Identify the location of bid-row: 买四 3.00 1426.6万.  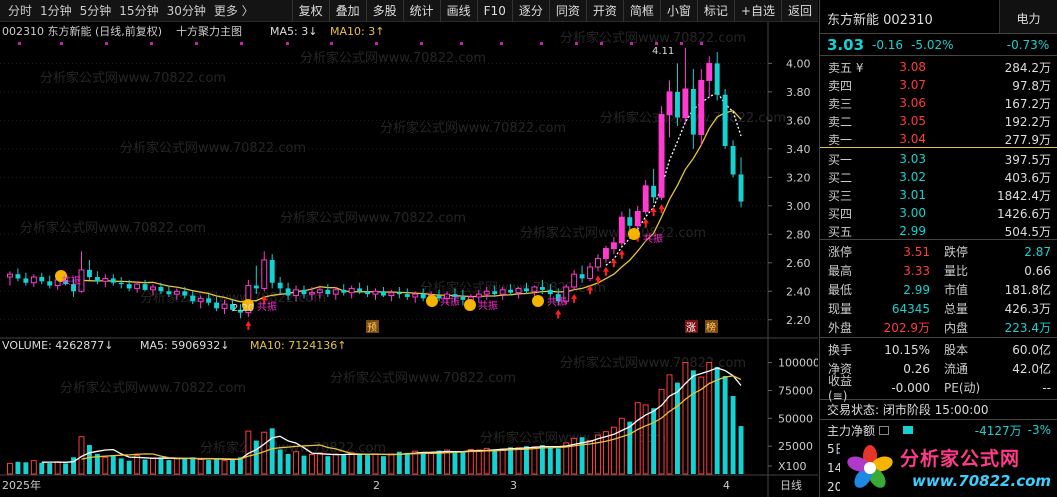
(939, 213).